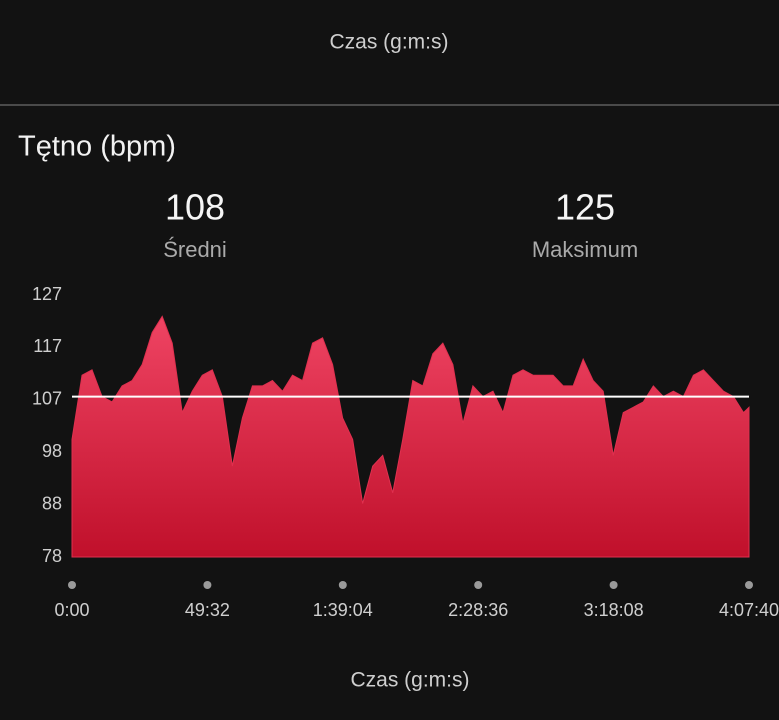 This screenshot has height=720, width=779. Describe the element at coordinates (47, 346) in the screenshot. I see `y-tick-label: 117` at that location.